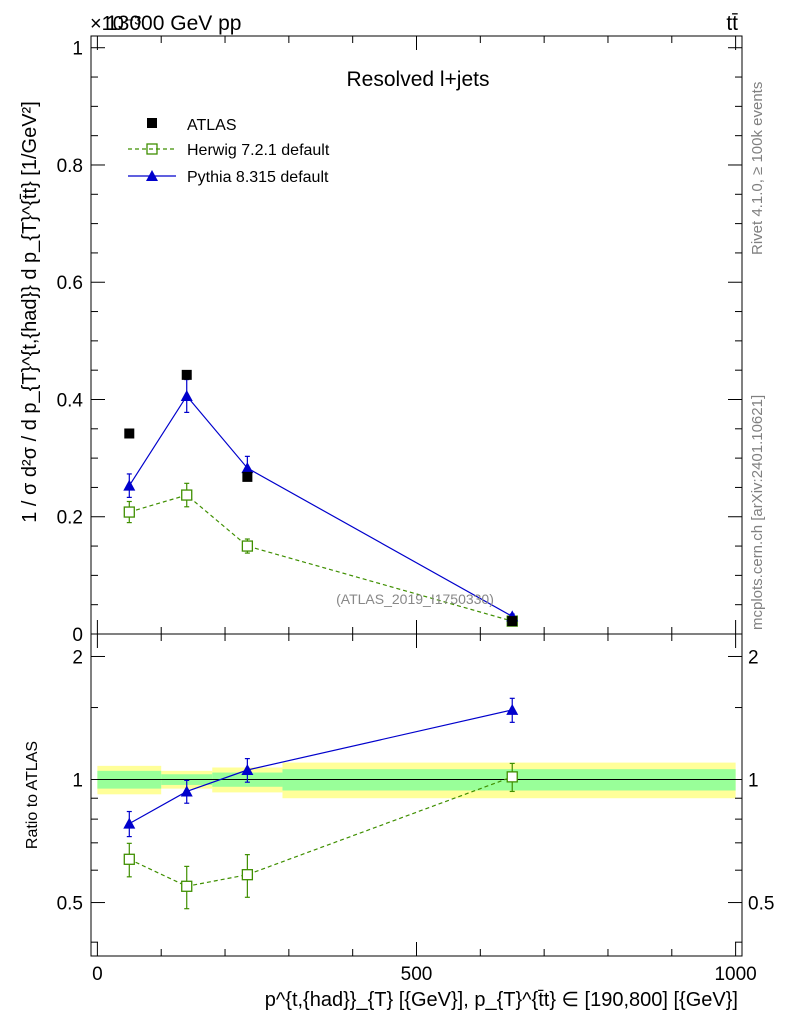 The width and height of the screenshot is (786, 1024). Describe the element at coordinates (761, 904) in the screenshot. I see `ratio-ytick-label-right: 0.5` at that location.